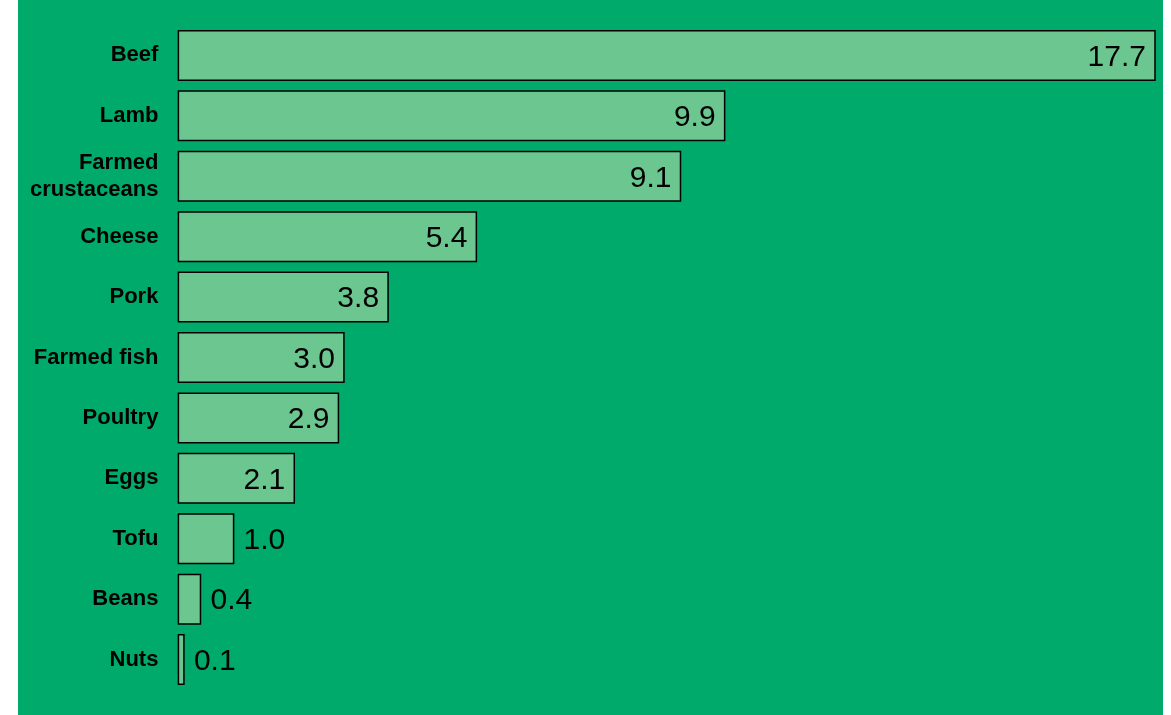 The width and height of the screenshot is (1171, 715). What do you see at coordinates (314, 357) in the screenshot?
I see `data-label: 3.0` at bounding box center [314, 357].